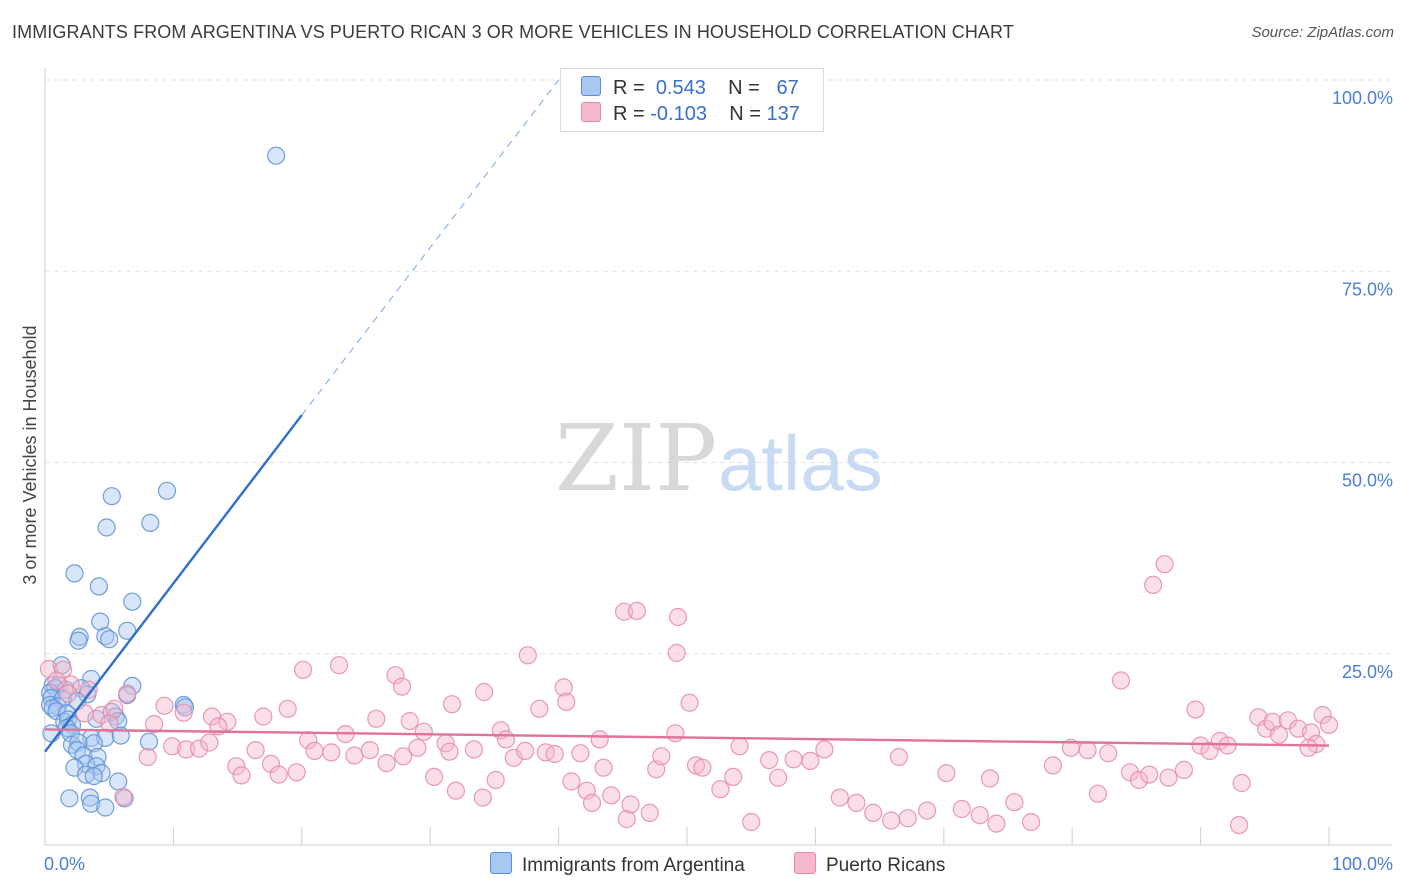 The height and width of the screenshot is (892, 1406). Describe the element at coordinates (633, 865) in the screenshot. I see `legend-label: Immigrants from Argentina` at that location.